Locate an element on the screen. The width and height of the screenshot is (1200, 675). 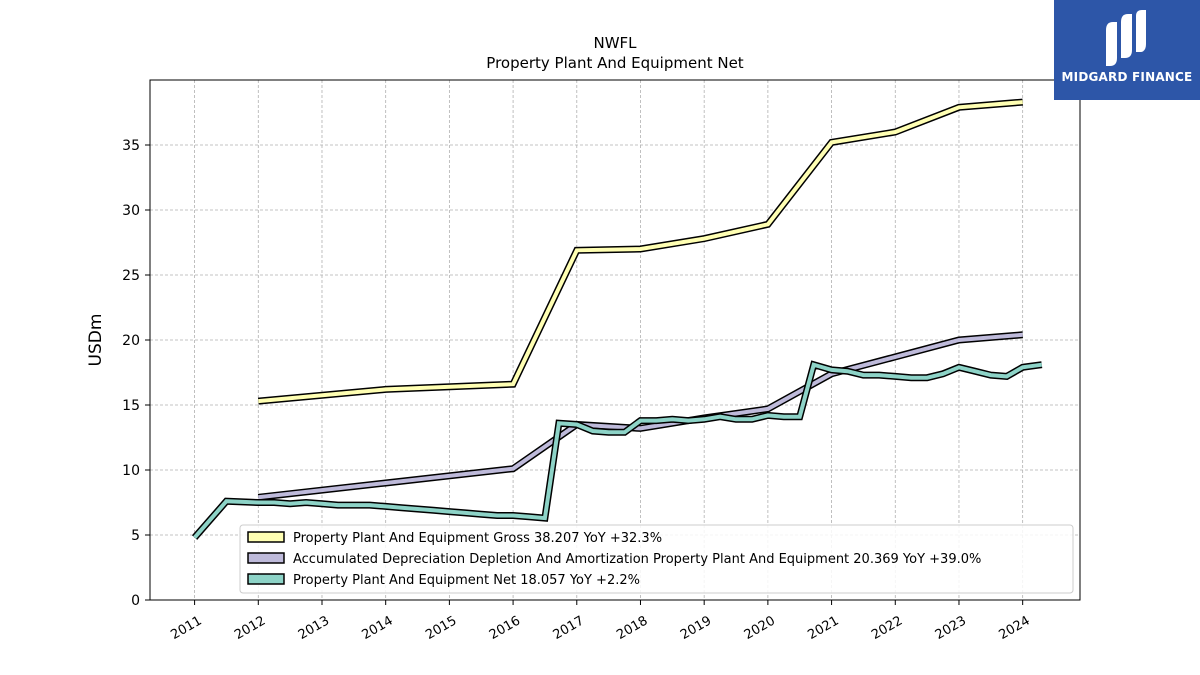
brand-logo: MIDGARD FINANCE is located at coordinates (1127, 50).